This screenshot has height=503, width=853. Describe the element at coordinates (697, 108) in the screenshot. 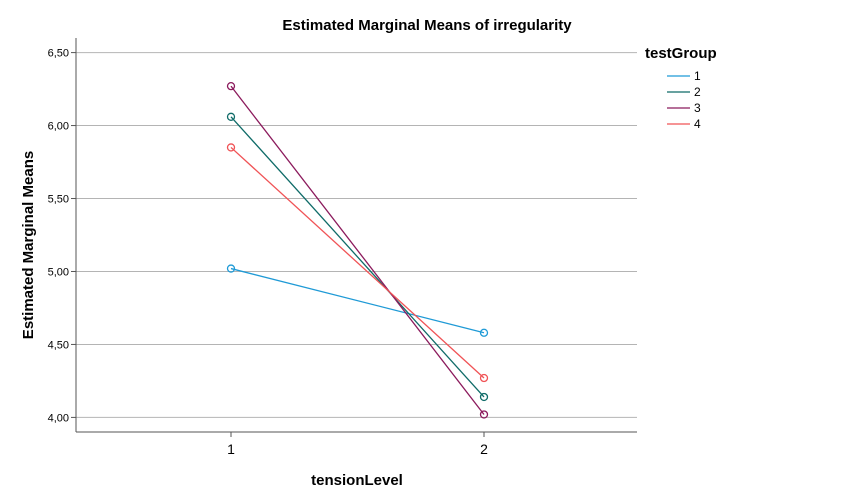

I see `legend-label: 3` at that location.